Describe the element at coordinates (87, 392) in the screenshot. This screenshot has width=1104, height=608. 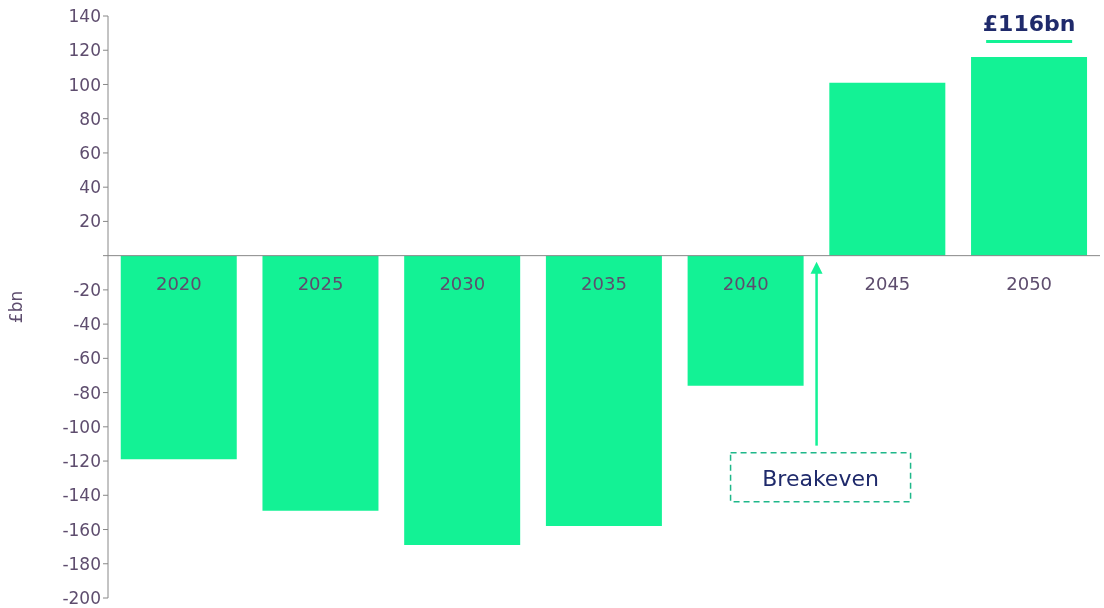
I see `y-tick-label: -80` at that location.